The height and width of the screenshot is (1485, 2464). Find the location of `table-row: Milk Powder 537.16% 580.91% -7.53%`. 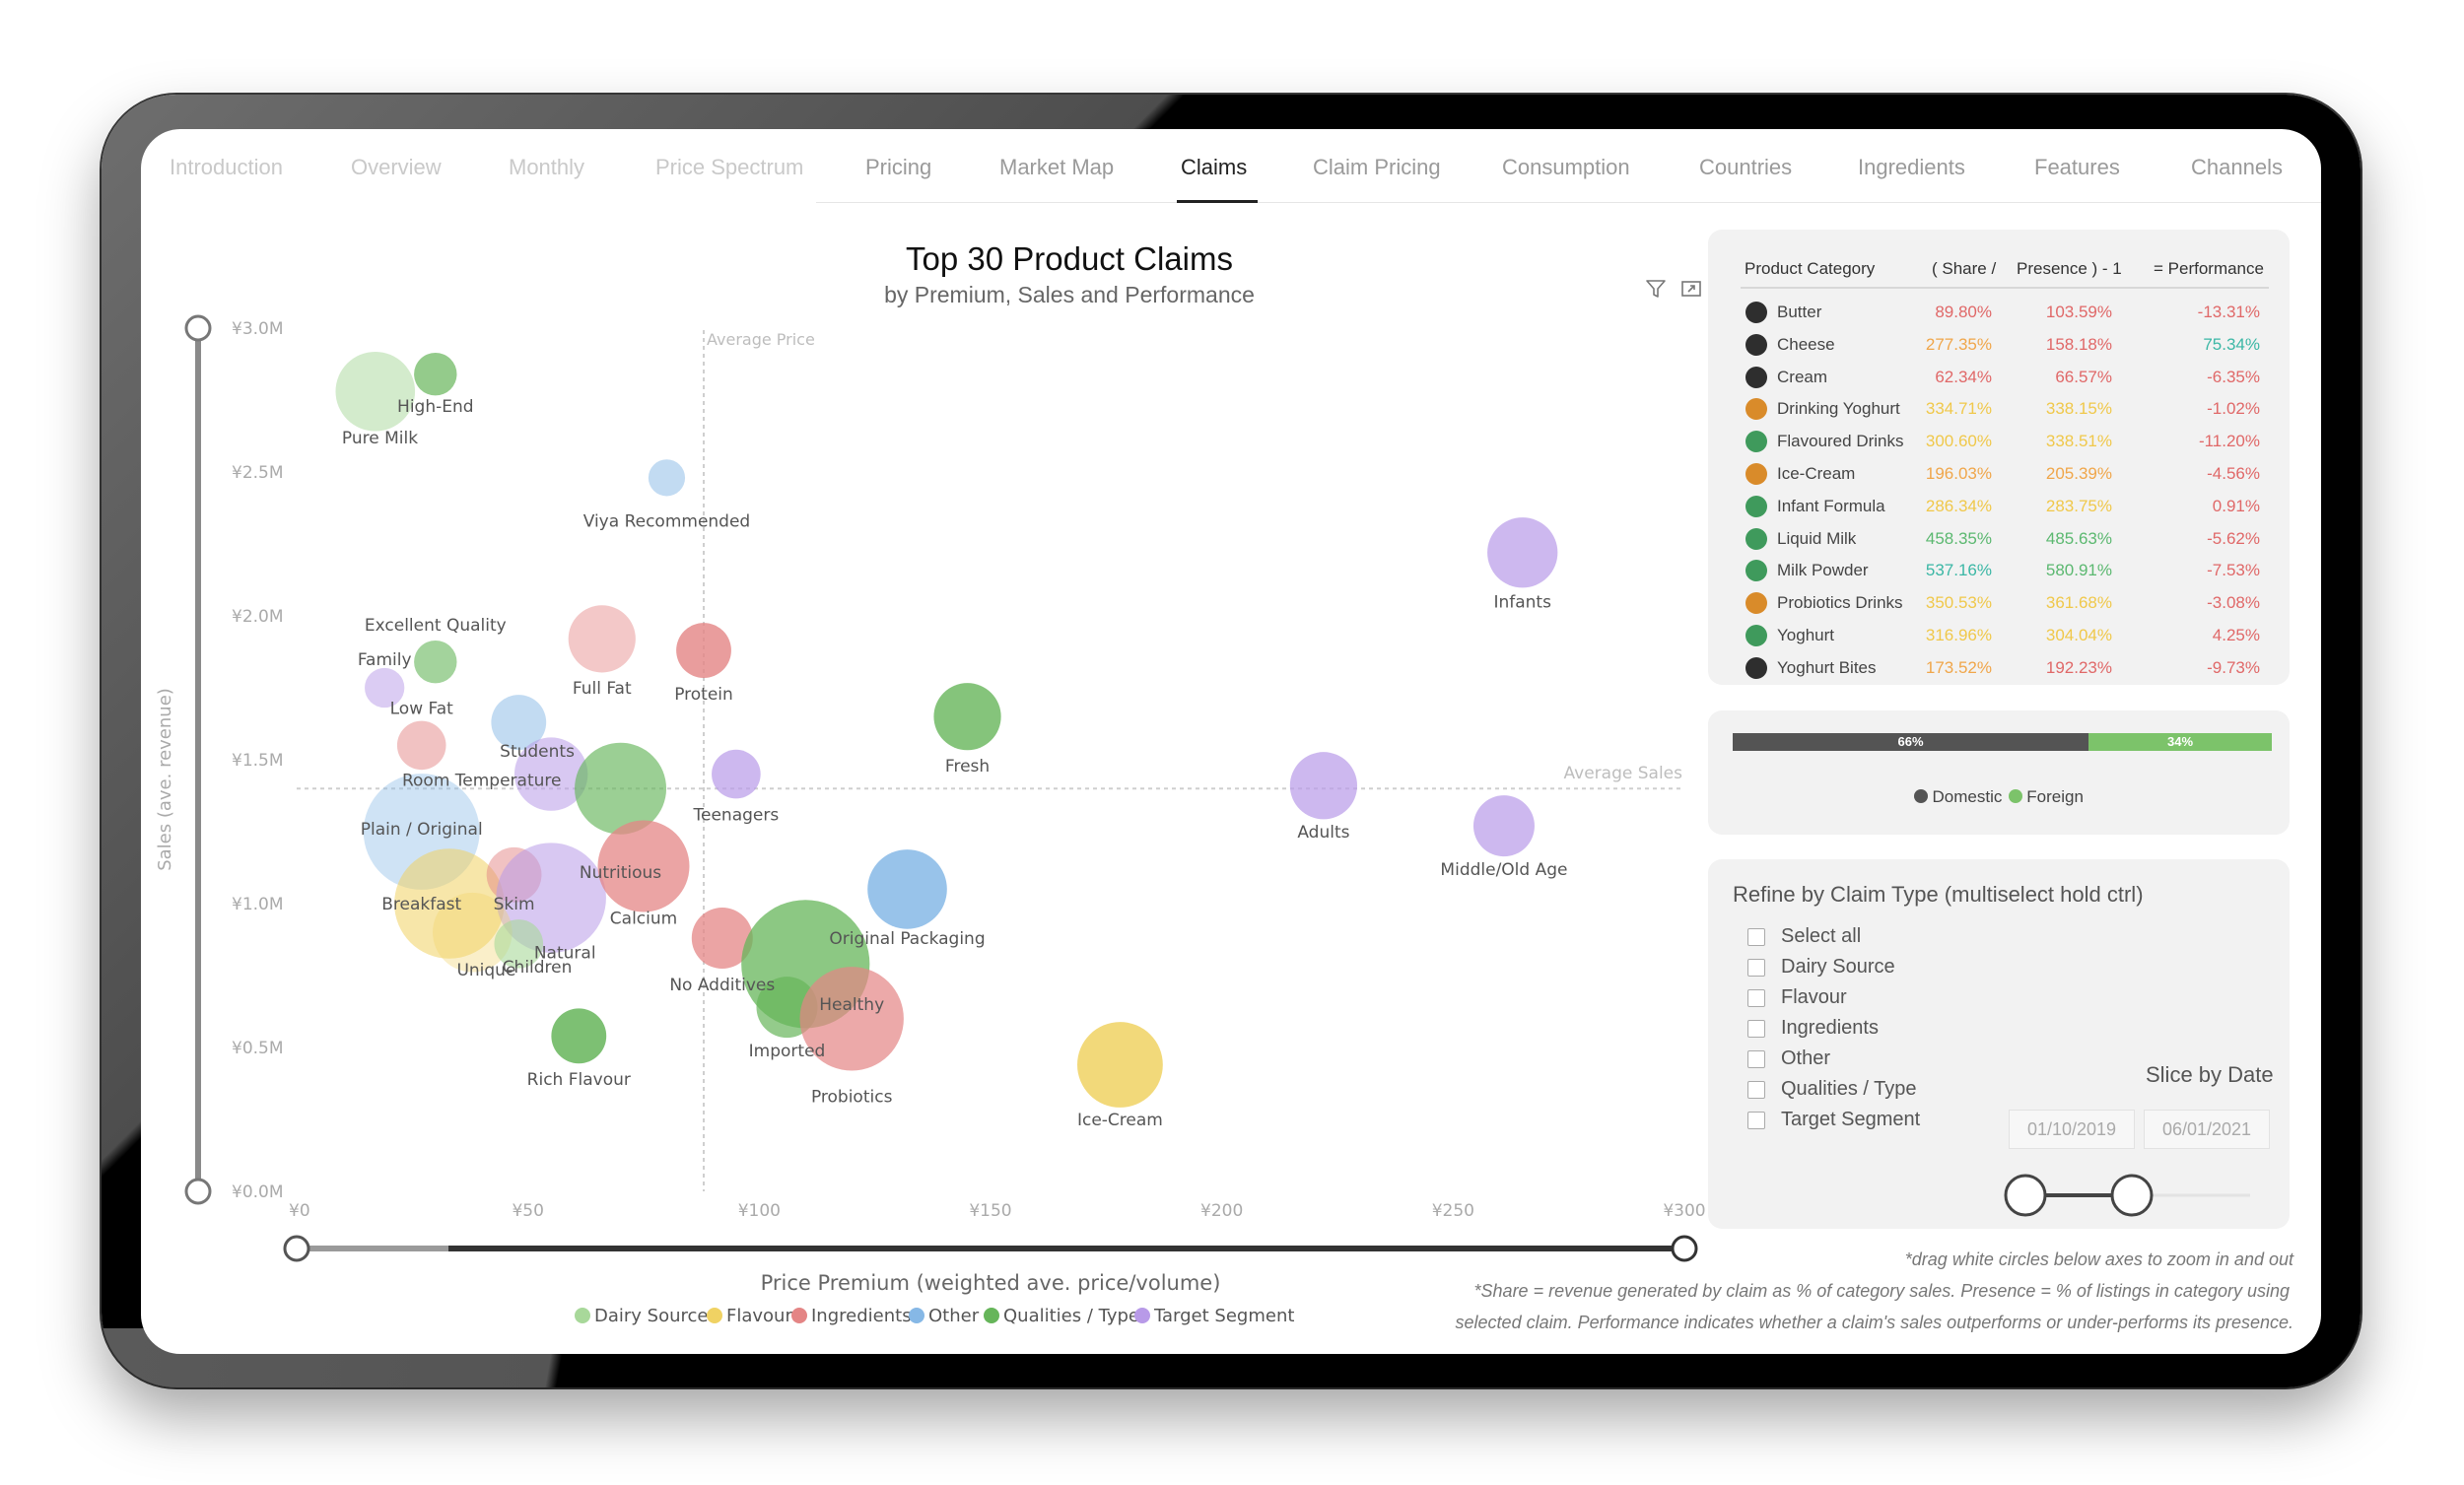

table-row: Milk Powder 537.16% 580.91% -7.53% is located at coordinates (1999, 570).